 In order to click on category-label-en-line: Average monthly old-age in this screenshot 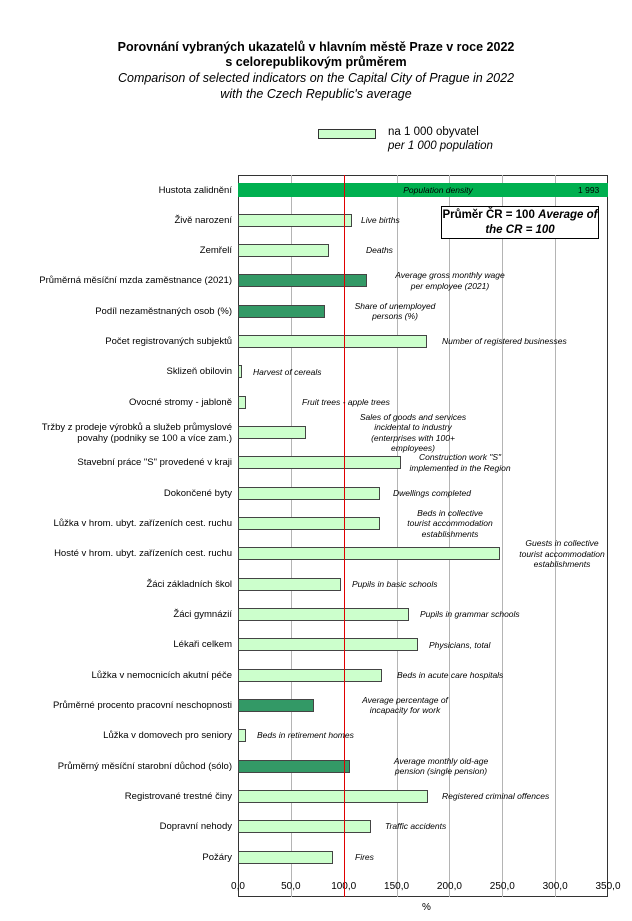, I will do `click(441, 760)`.